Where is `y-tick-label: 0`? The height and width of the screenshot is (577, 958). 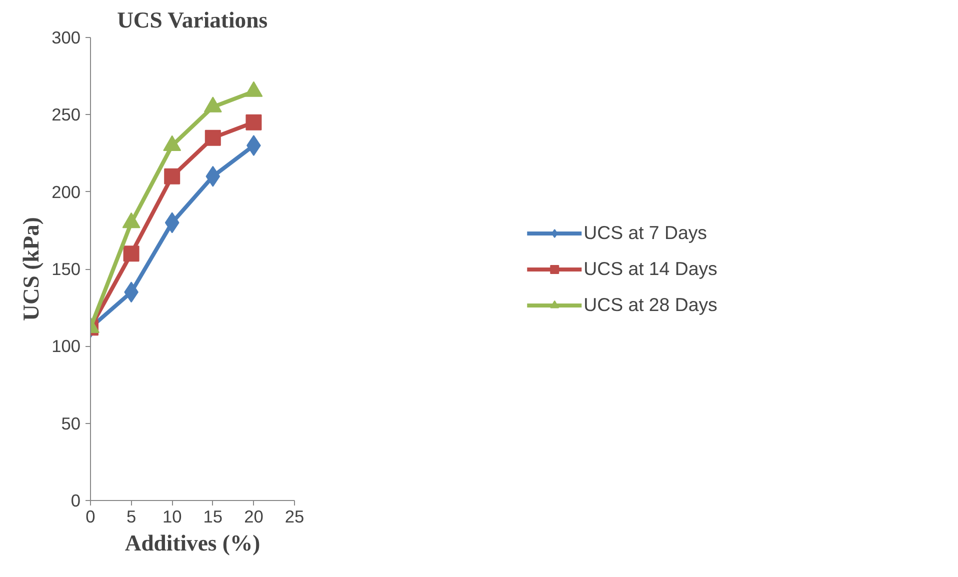
y-tick-label: 0 is located at coordinates (75, 500).